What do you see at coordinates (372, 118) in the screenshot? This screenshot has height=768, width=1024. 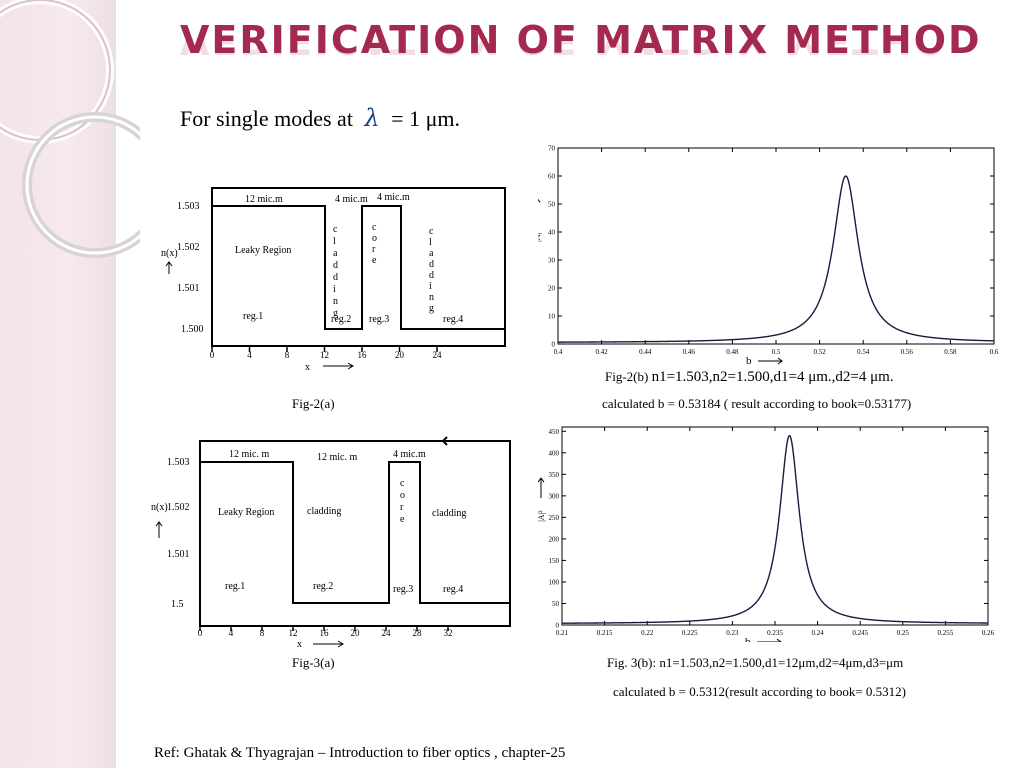 I see `lambda-symbol: λ` at bounding box center [372, 118].